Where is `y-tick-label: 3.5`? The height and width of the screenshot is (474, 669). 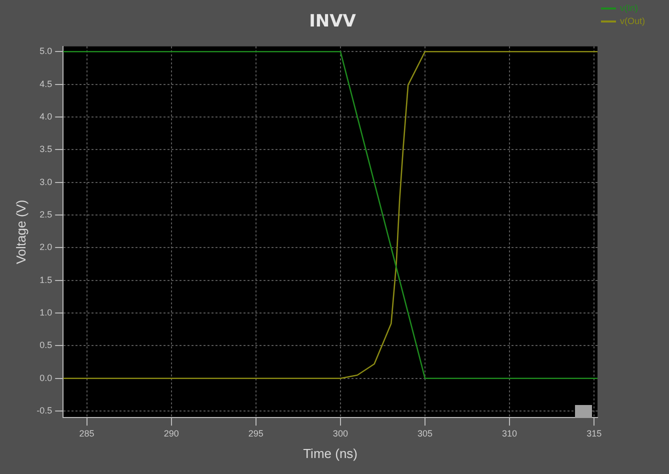 y-tick-label: 3.5 is located at coordinates (46, 149).